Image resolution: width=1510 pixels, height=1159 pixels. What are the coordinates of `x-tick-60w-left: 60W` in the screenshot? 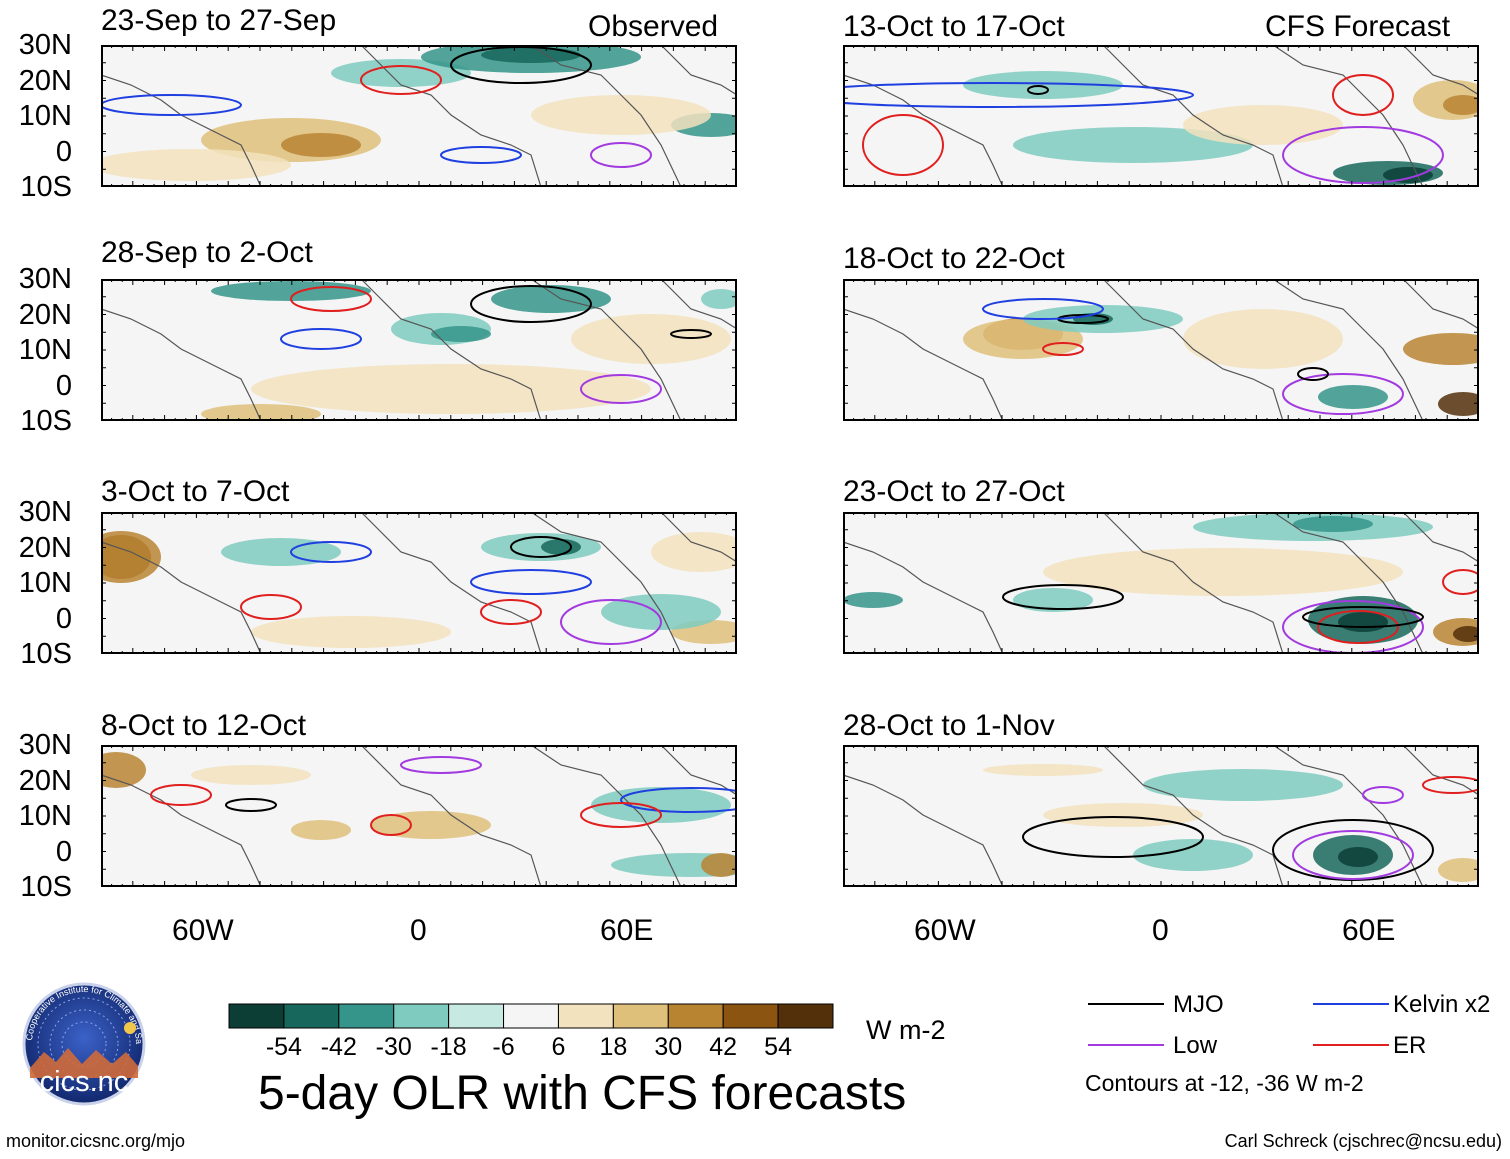 It's located at (203, 930).